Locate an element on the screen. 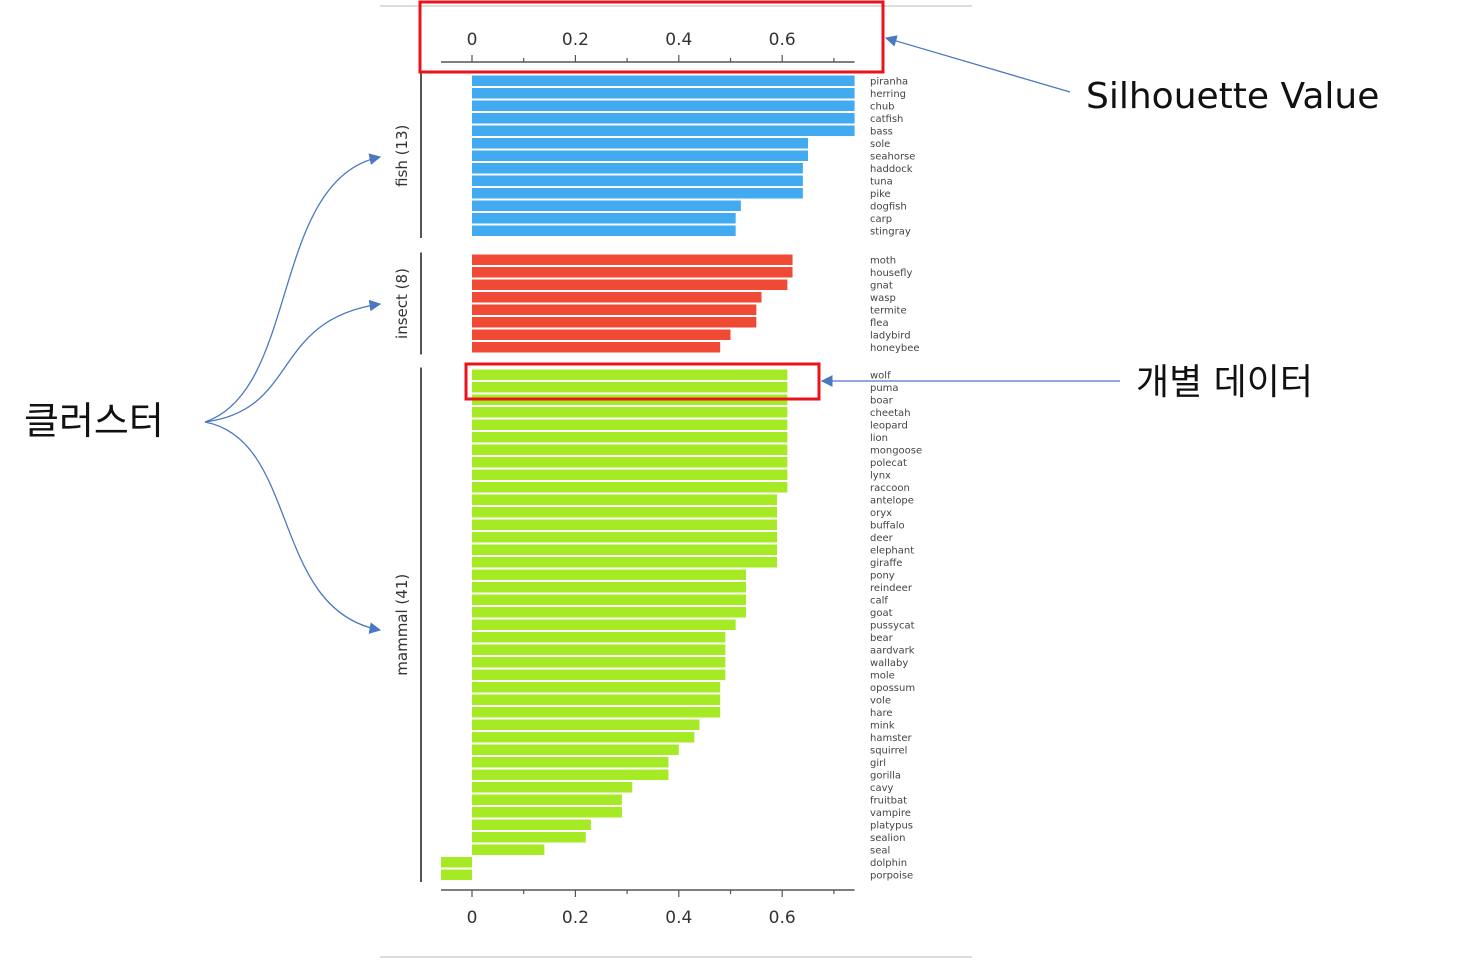  bar-label-vampire: vampire is located at coordinates (890, 813).